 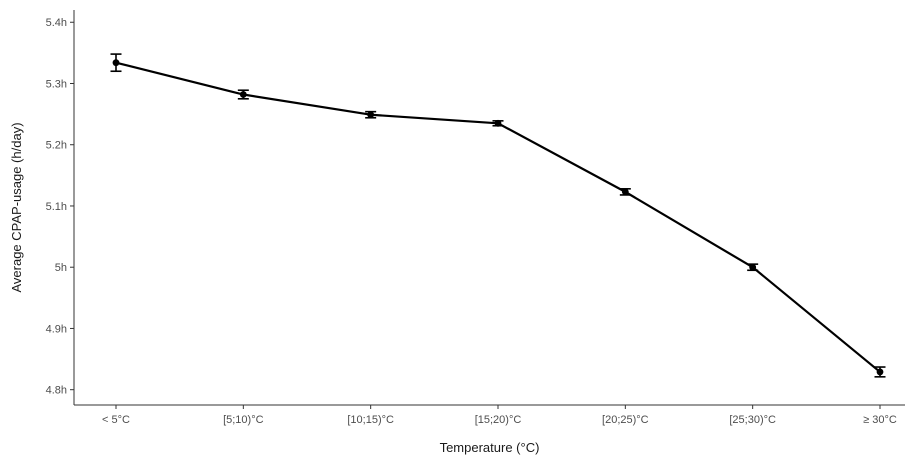 What do you see at coordinates (56, 84) in the screenshot?
I see `y-tick-label: 5.3h` at bounding box center [56, 84].